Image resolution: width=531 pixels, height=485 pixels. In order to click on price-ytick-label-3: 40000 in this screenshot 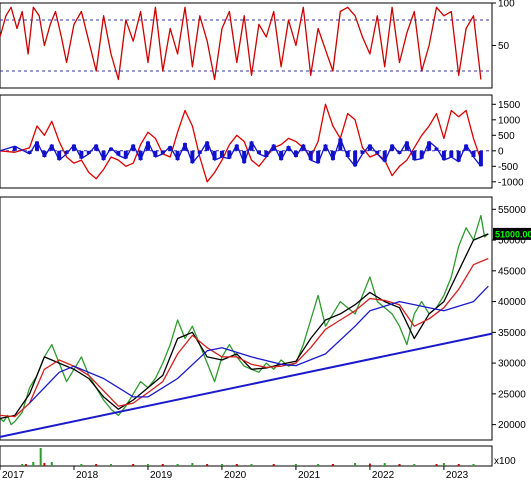, I will do `click(512, 302)`.